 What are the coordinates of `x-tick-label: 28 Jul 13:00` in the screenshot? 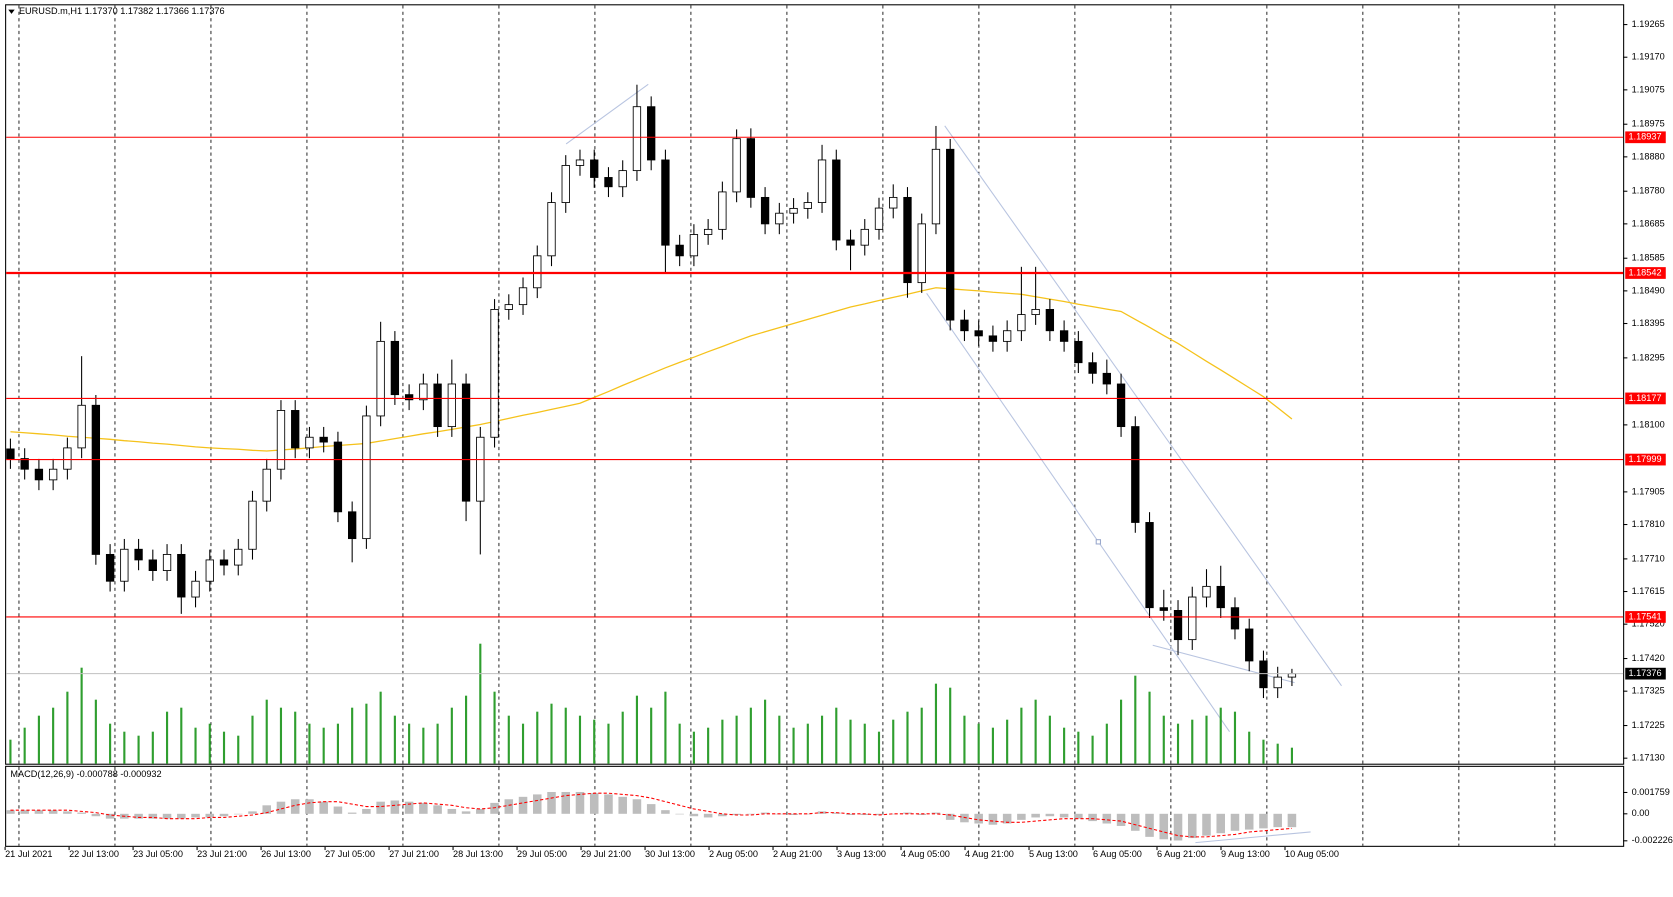 It's located at (478, 854).